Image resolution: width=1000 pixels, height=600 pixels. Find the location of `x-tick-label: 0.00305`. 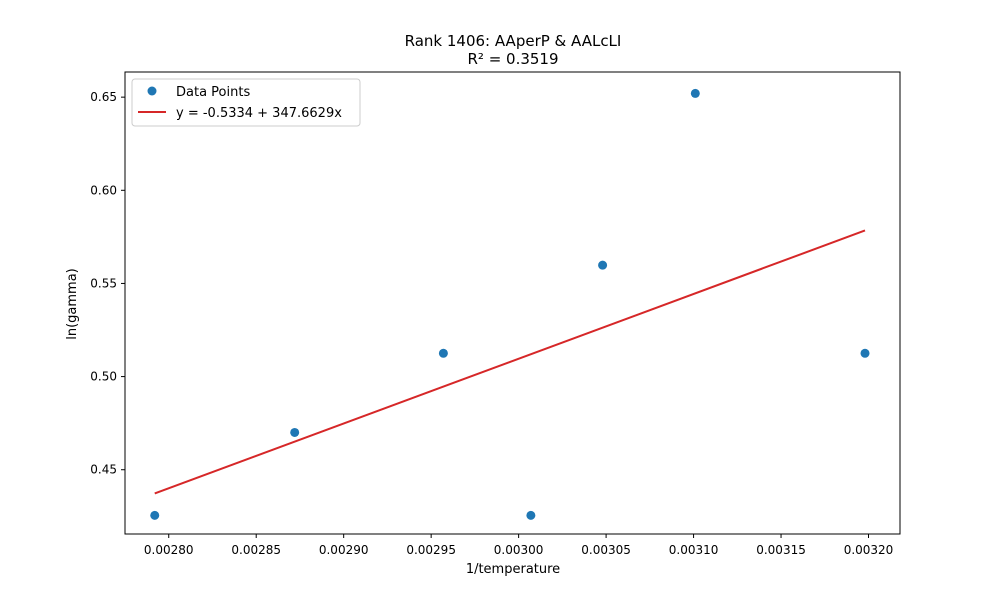

x-tick-label: 0.00305 is located at coordinates (606, 550).